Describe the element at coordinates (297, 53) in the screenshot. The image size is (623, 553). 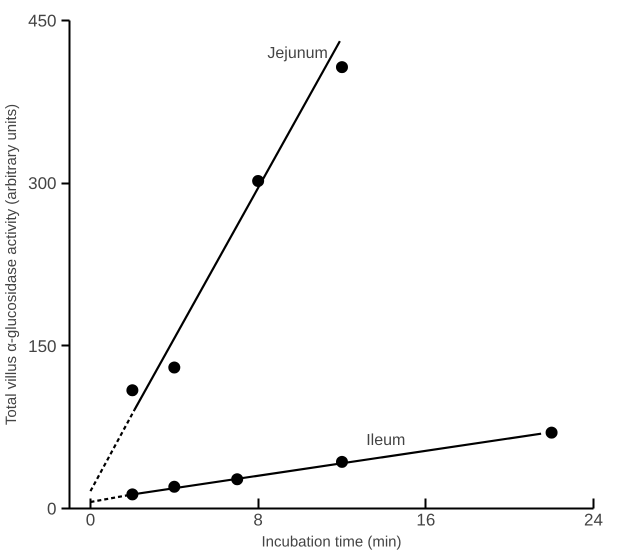
I see `series-label: Jejunum` at that location.